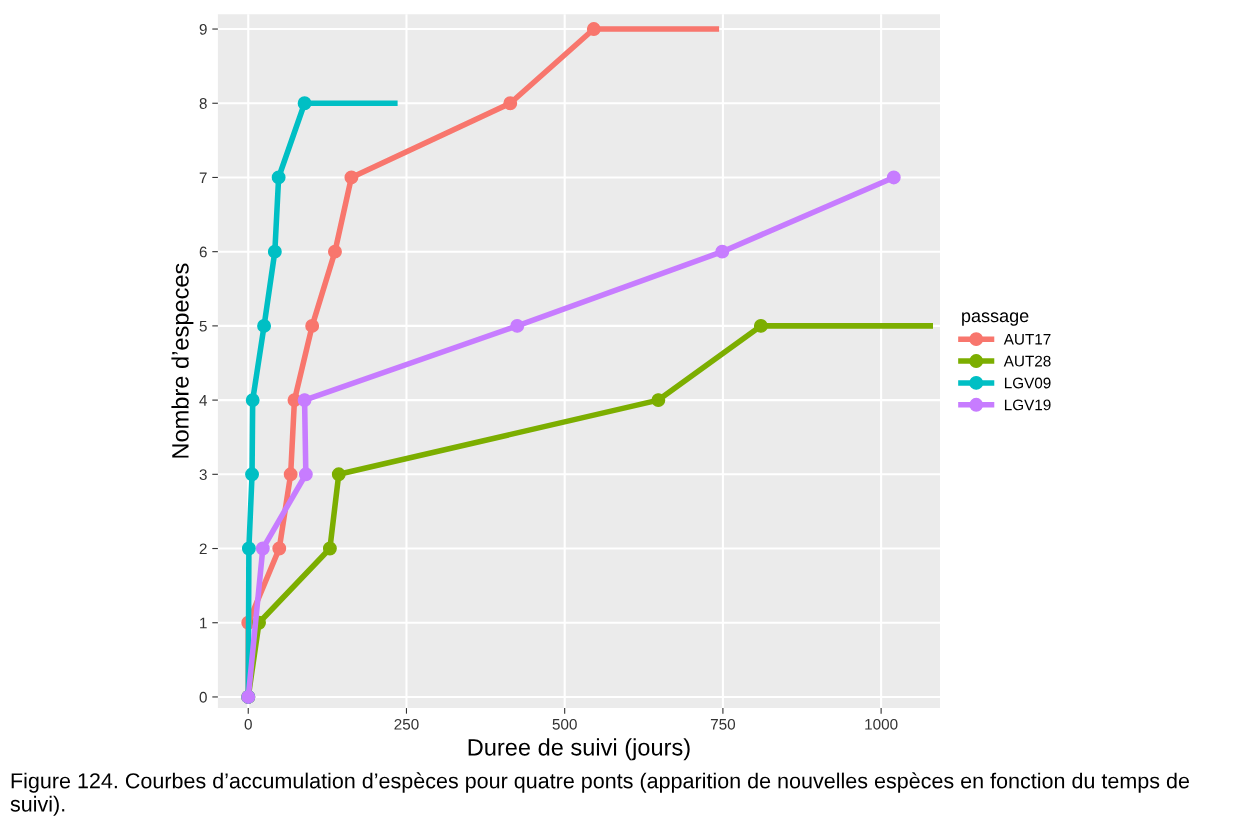 This screenshot has height=835, width=1245. I want to click on x-tick-label: 1000, so click(881, 724).